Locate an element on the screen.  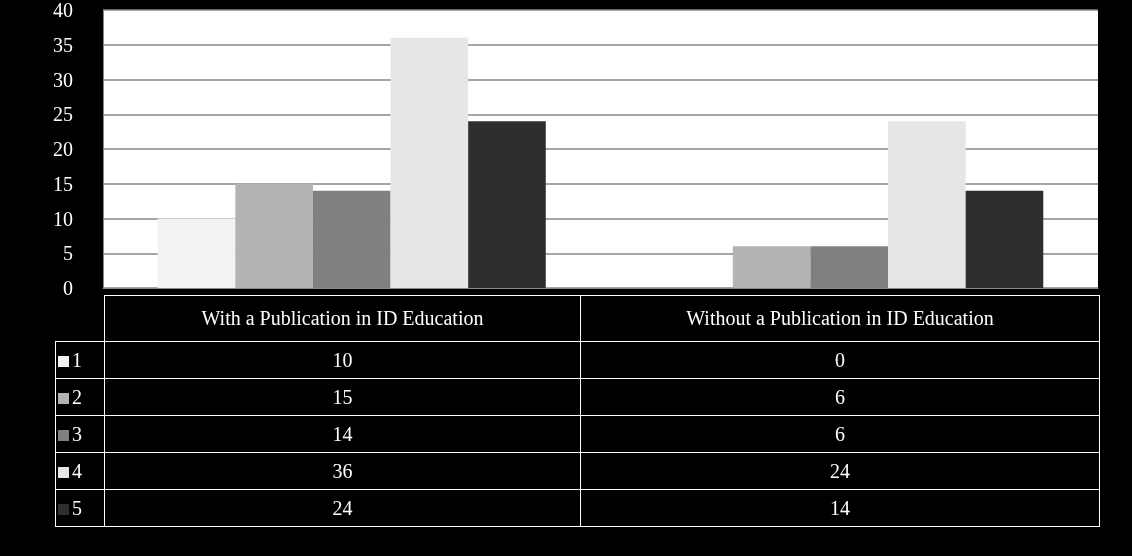
y-tick-label: 20 is located at coordinates (63, 149).